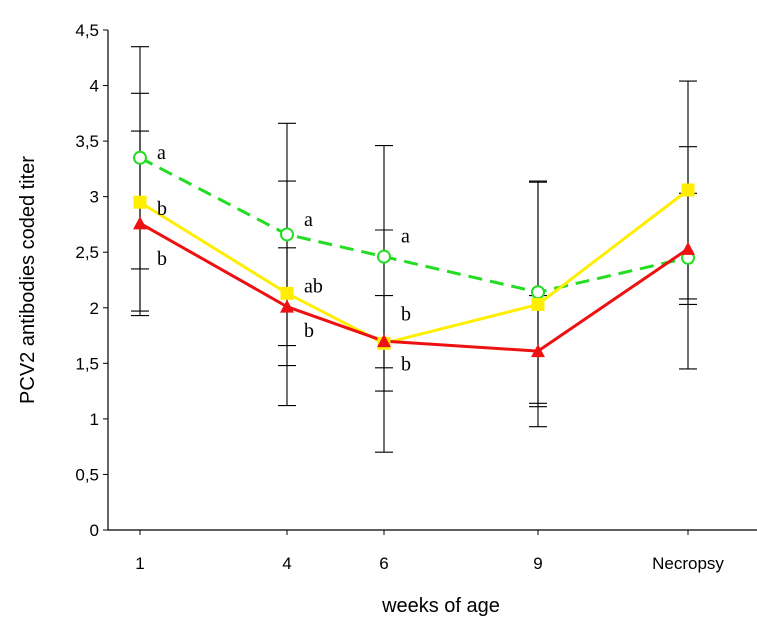 The image size is (757, 623). What do you see at coordinates (87, 363) in the screenshot?
I see `y-tick-label: 1,5` at bounding box center [87, 363].